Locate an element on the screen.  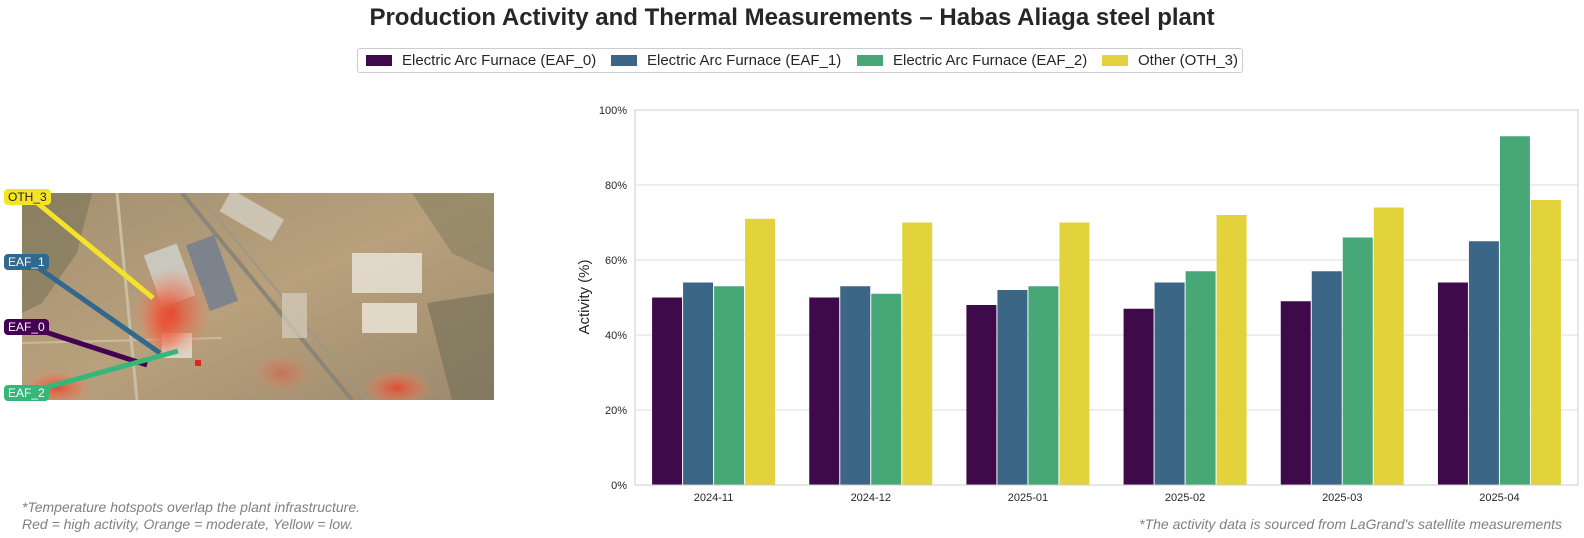
y-tick-label: 0% is located at coordinates (619, 486).